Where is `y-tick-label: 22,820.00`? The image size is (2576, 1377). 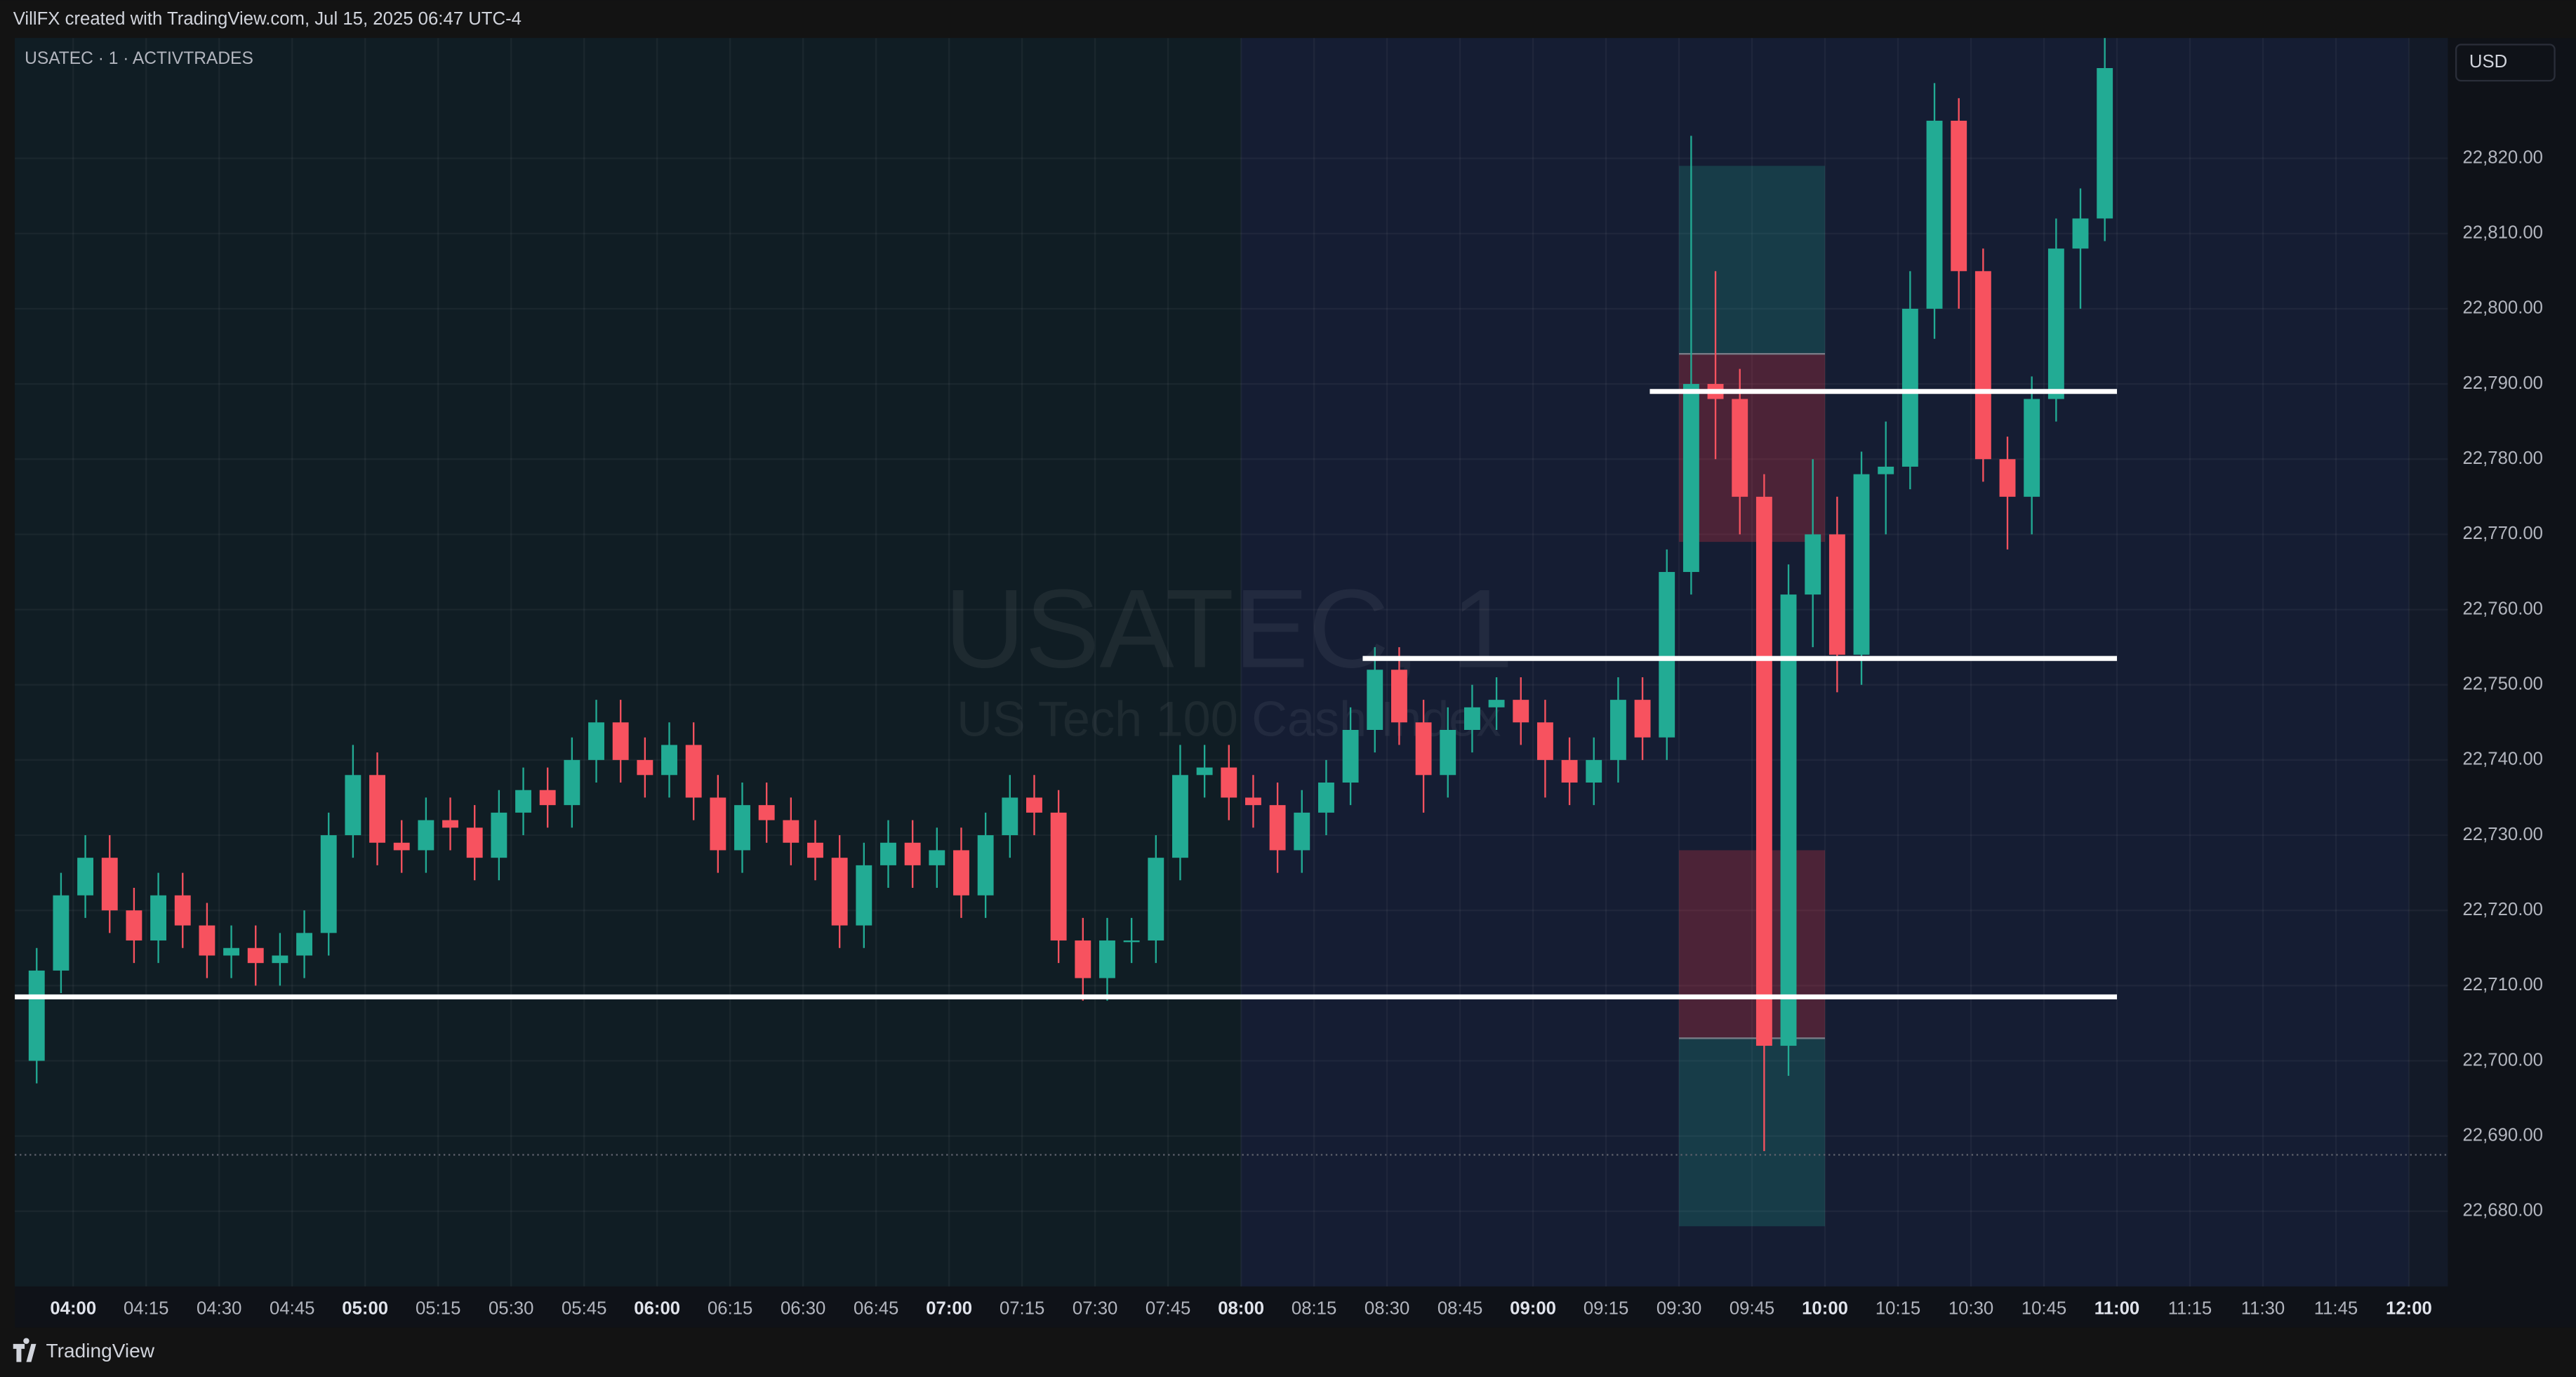
y-tick-label: 22,820.00 is located at coordinates (2503, 157).